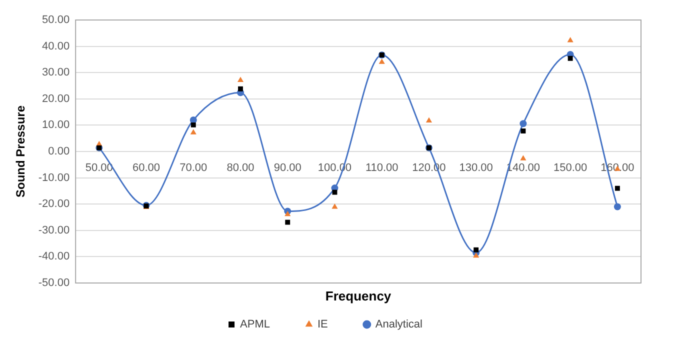 This screenshot has width=681, height=340. What do you see at coordinates (381, 168) in the screenshot?
I see `x-tick-label: 110.00` at bounding box center [381, 168].